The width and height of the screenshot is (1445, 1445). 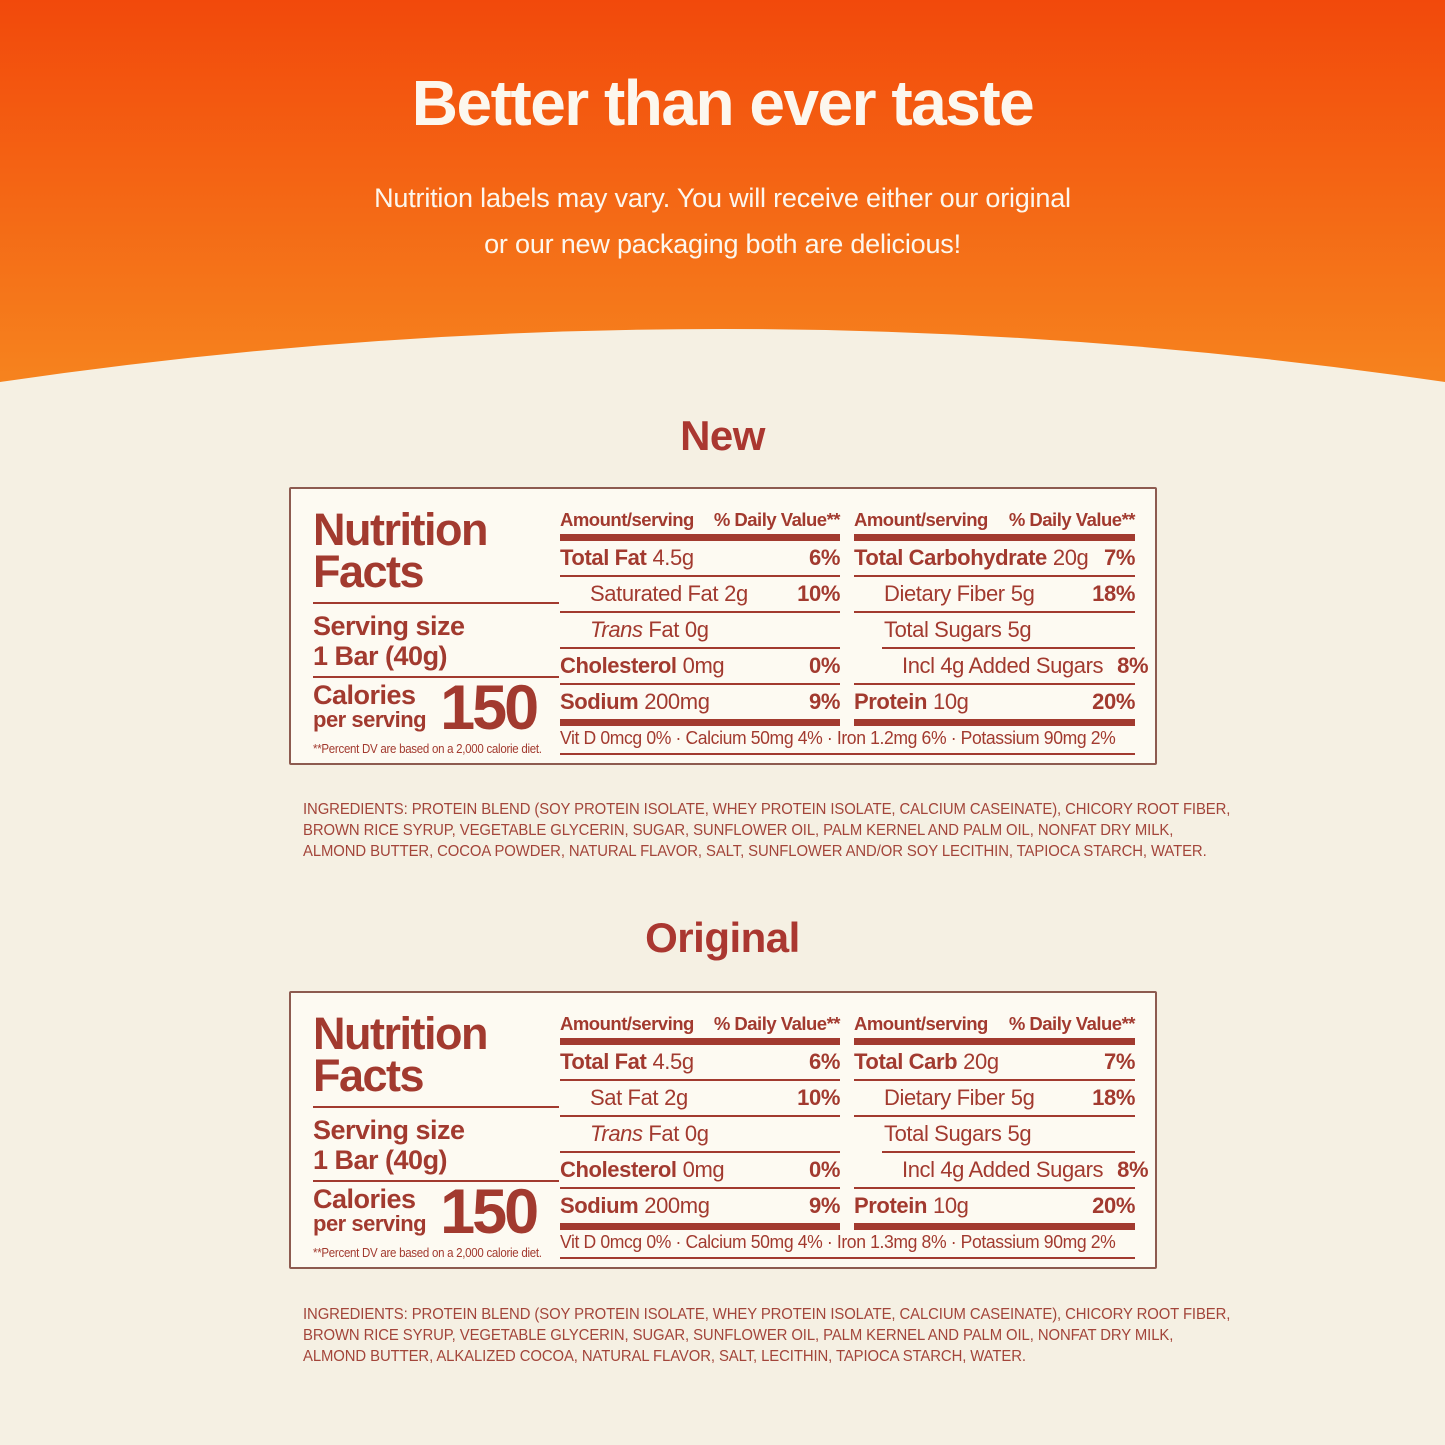 I want to click on nutrition-row-sat-fat: Sat Fat 2g 10%, so click(x=715, y=1097).